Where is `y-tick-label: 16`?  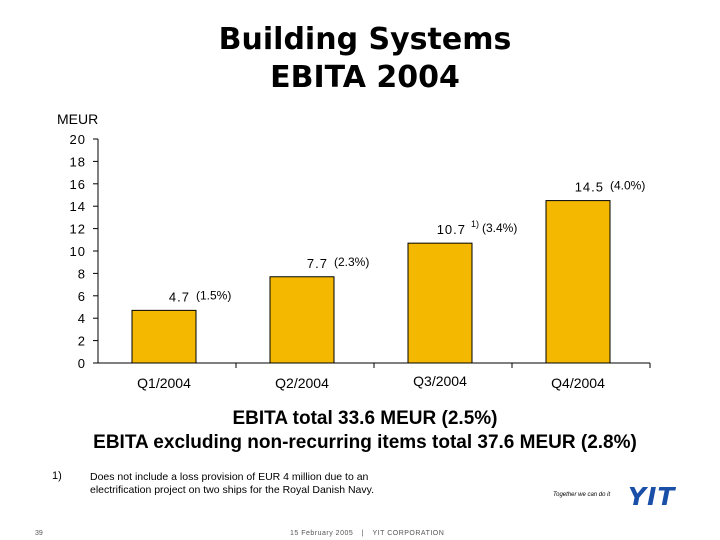
y-tick-label: 16 is located at coordinates (78, 184).